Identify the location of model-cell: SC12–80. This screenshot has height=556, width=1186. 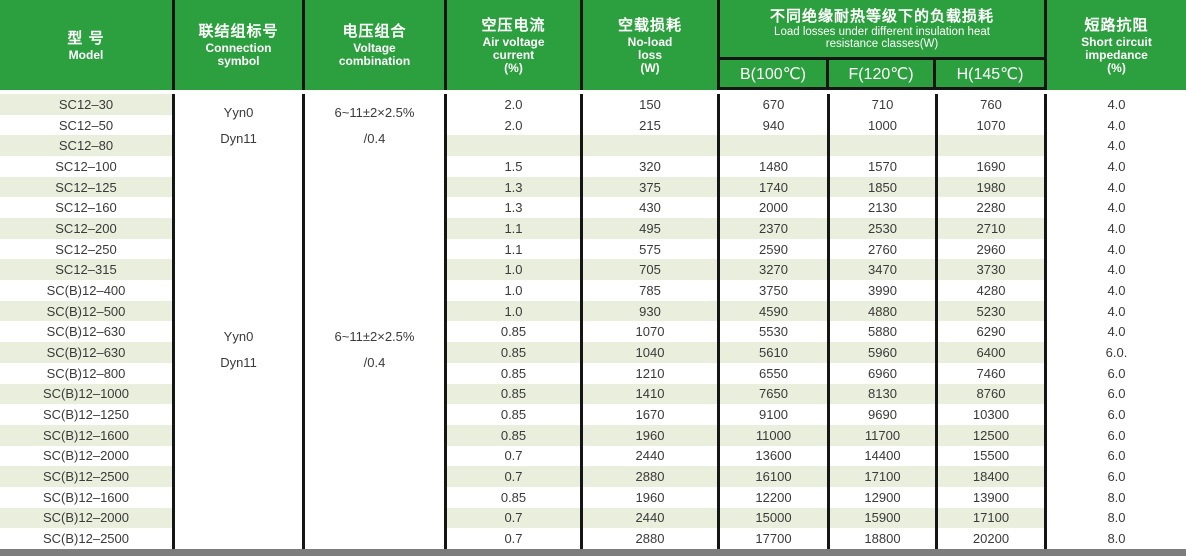
(87, 146).